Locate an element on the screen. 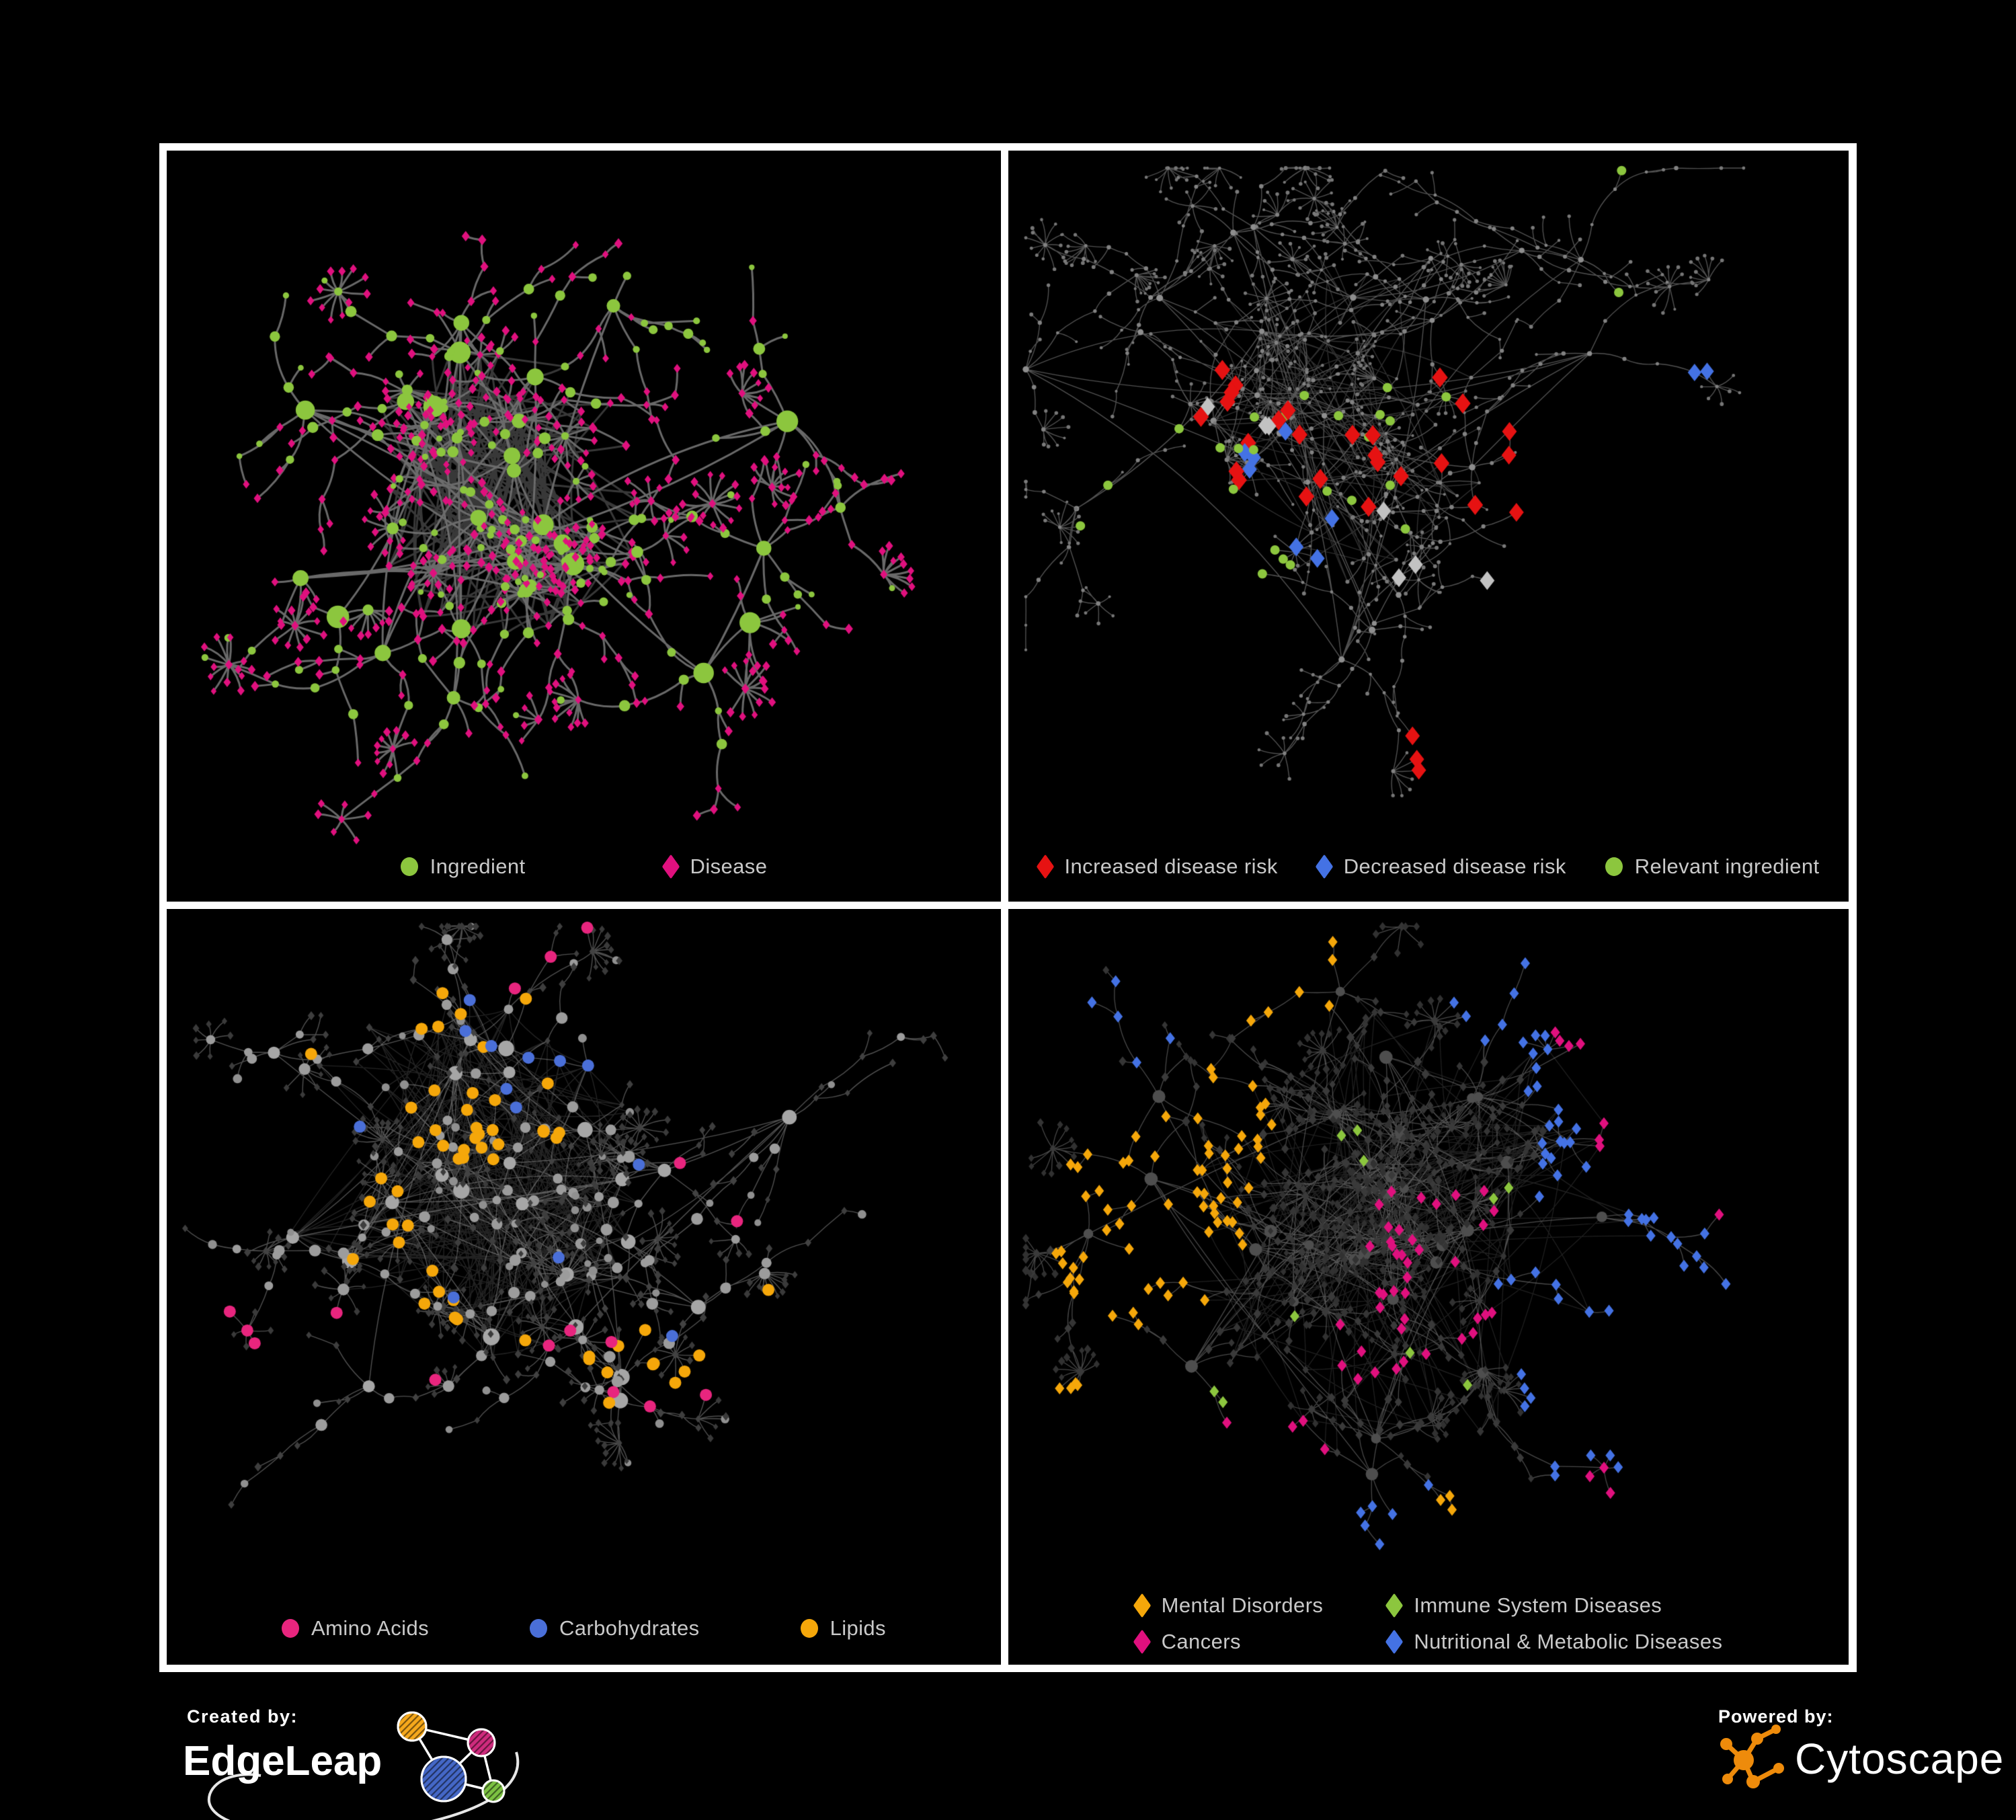 The width and height of the screenshot is (2016, 1820). legend-item-amino-acids: Amino Acids is located at coordinates (355, 1628).